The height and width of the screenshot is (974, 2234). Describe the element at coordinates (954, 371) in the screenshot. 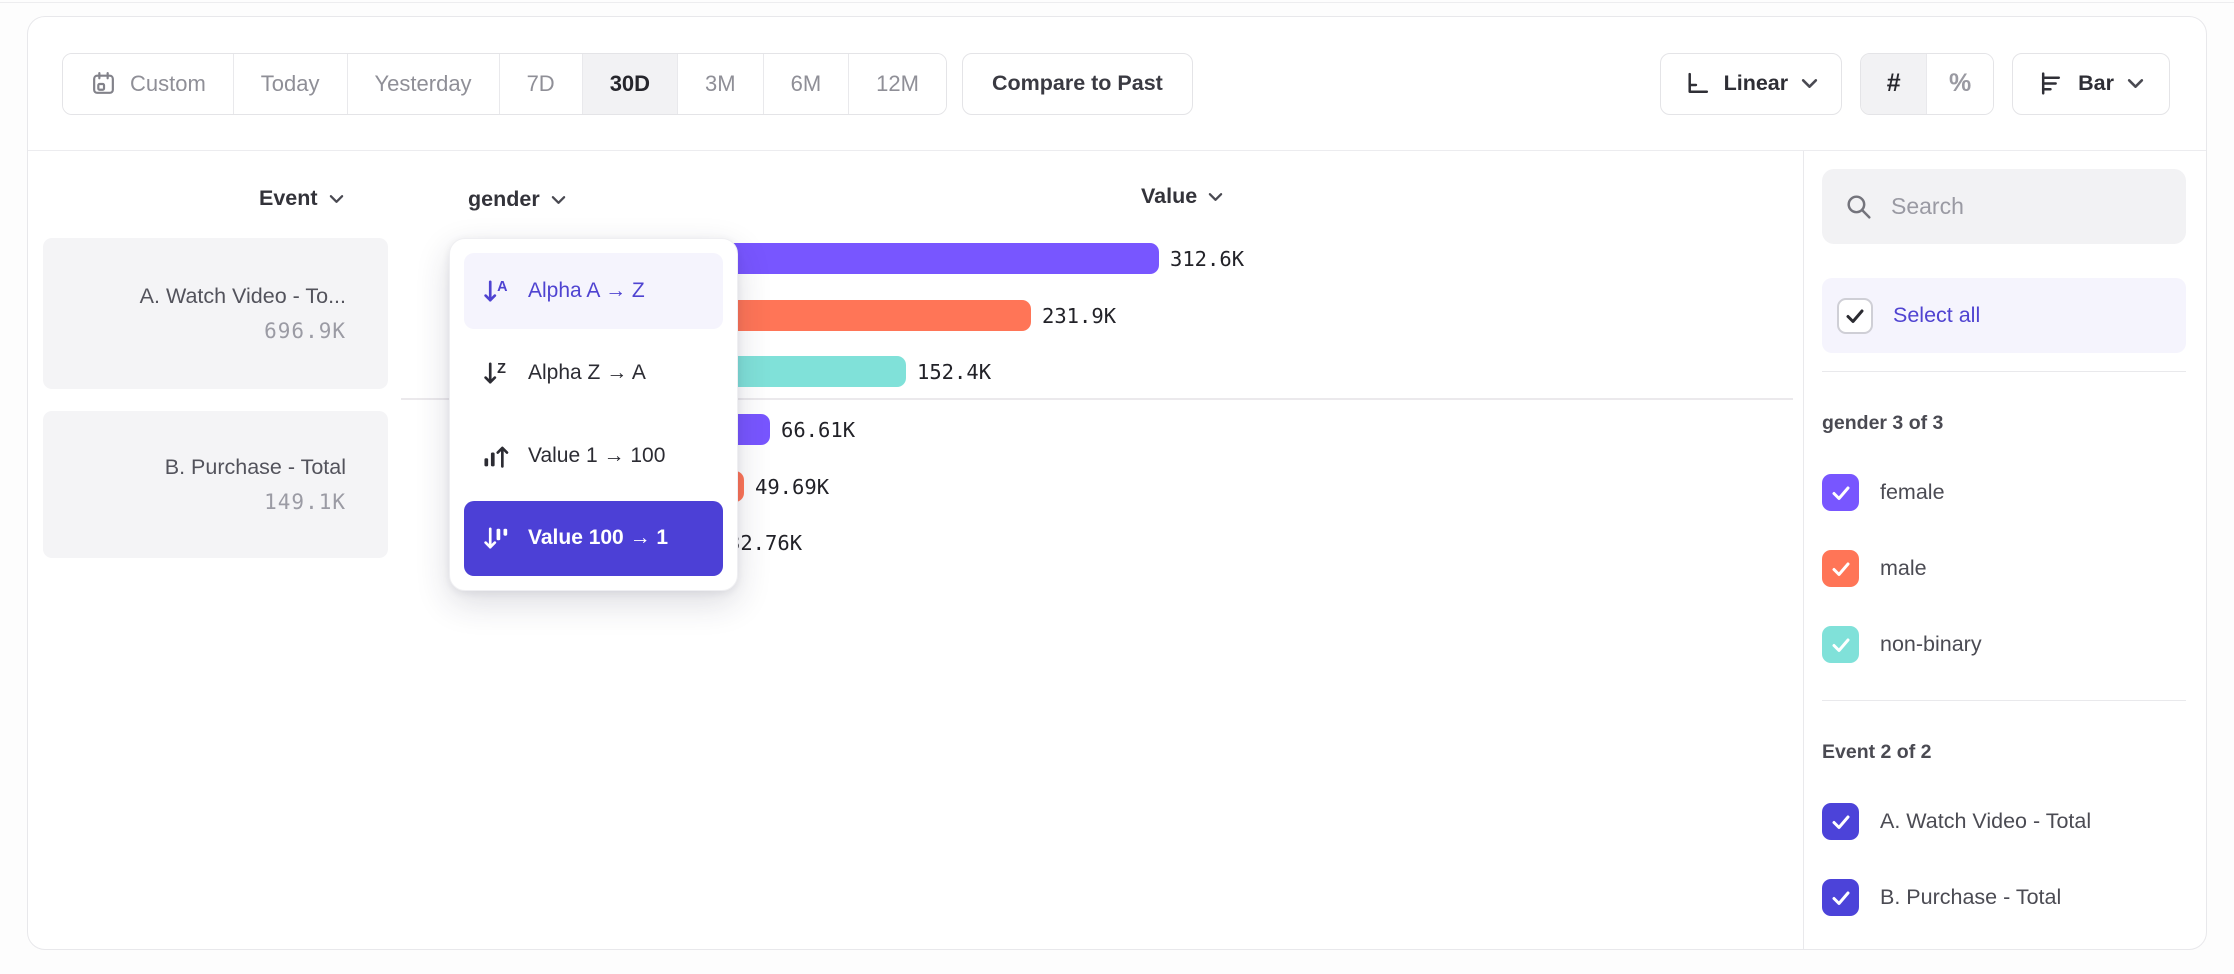

I see `bar-value-label: 152.4K` at that location.